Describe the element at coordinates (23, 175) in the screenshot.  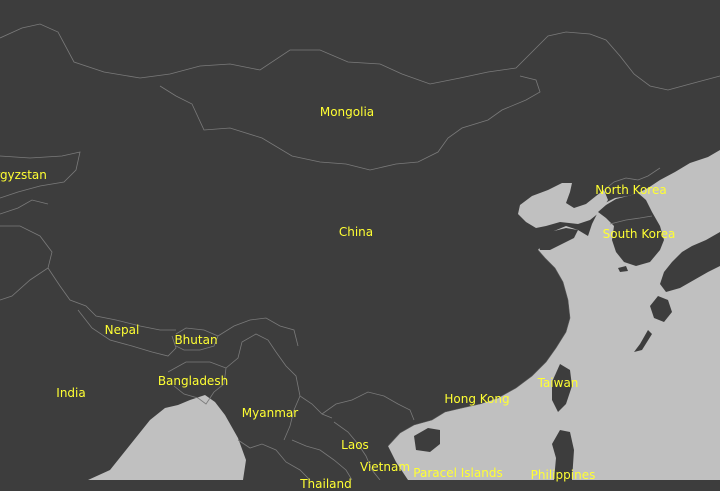
I see `label-kyrgyzstan: Kyrgyzstan` at that location.